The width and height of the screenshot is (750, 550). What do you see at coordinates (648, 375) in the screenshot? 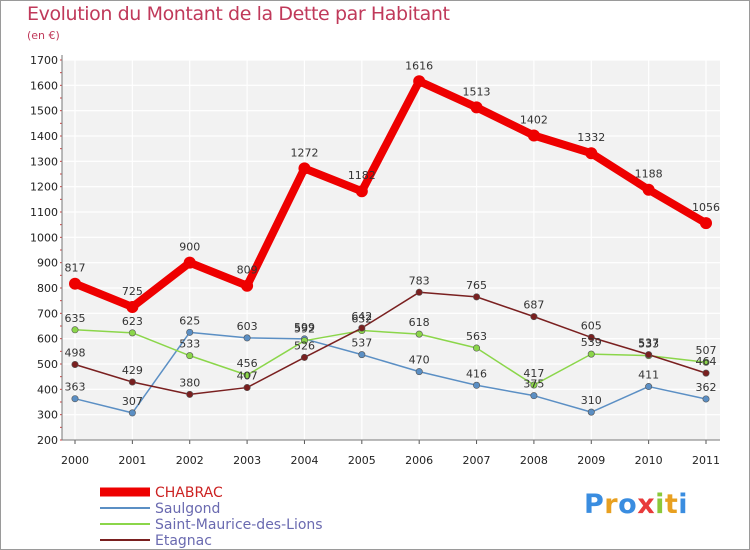
I see `data-label-saulgond: 411` at bounding box center [648, 375].